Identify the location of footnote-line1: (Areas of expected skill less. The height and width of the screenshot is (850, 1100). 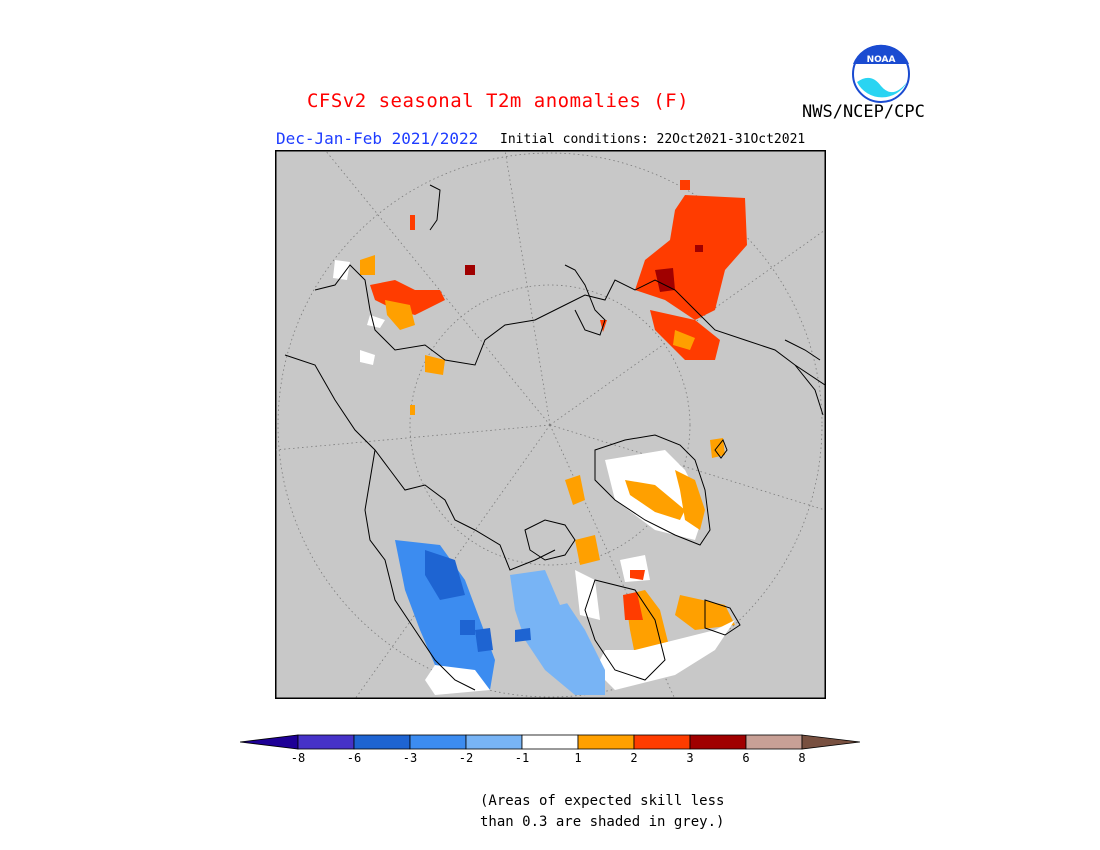
(602, 801).